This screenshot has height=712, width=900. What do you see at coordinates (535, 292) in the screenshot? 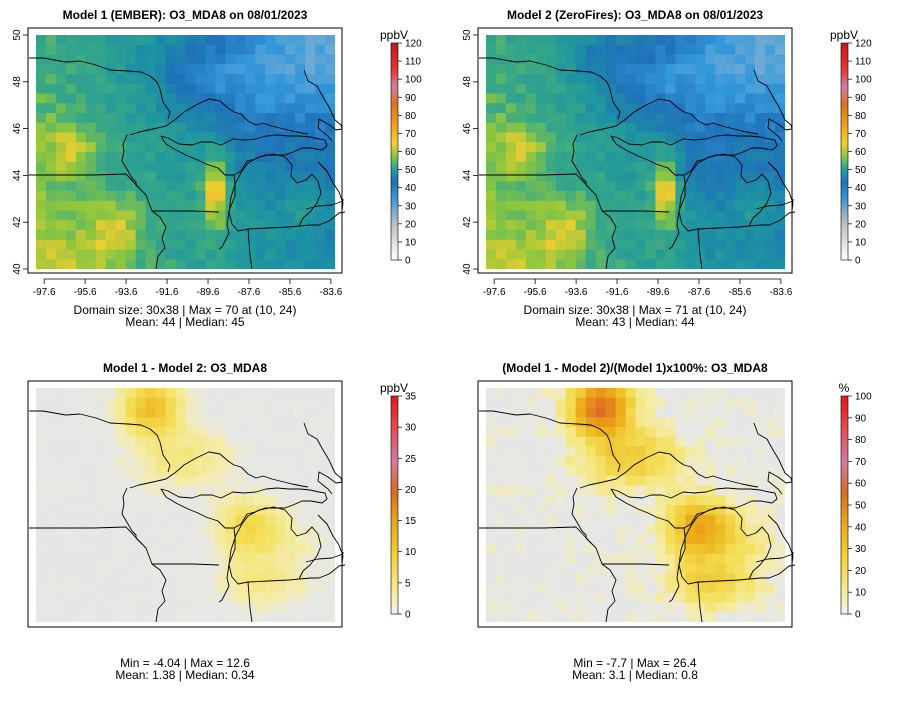
I see `x-tick-label: -95.6` at bounding box center [535, 292].